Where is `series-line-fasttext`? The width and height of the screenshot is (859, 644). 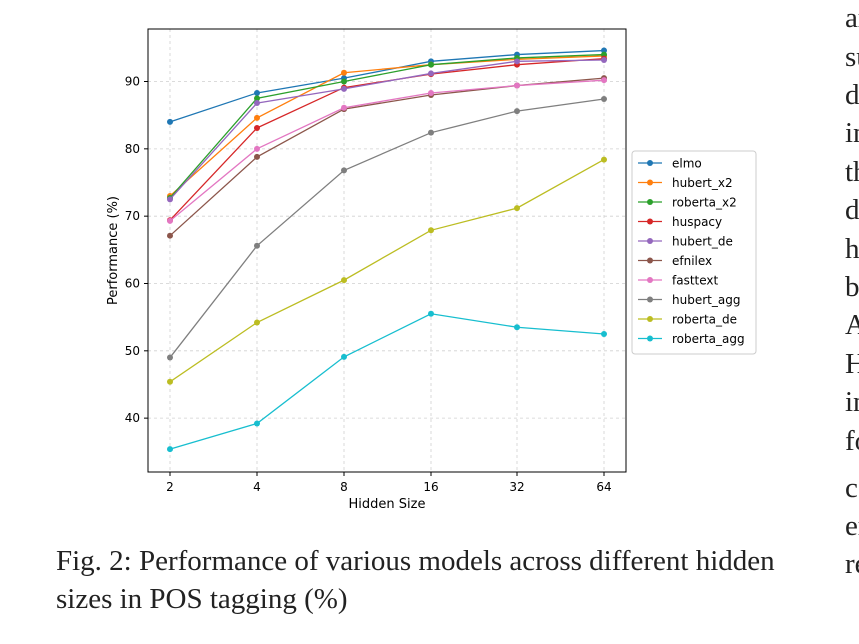
series-line-fasttext is located at coordinates (387, 150).